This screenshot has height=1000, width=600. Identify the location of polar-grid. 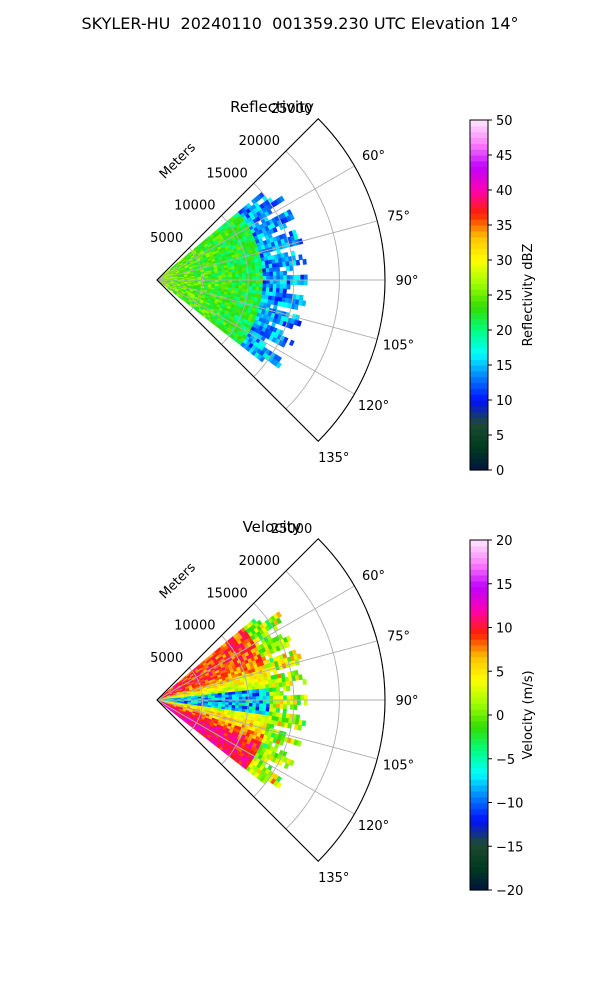
(271, 700).